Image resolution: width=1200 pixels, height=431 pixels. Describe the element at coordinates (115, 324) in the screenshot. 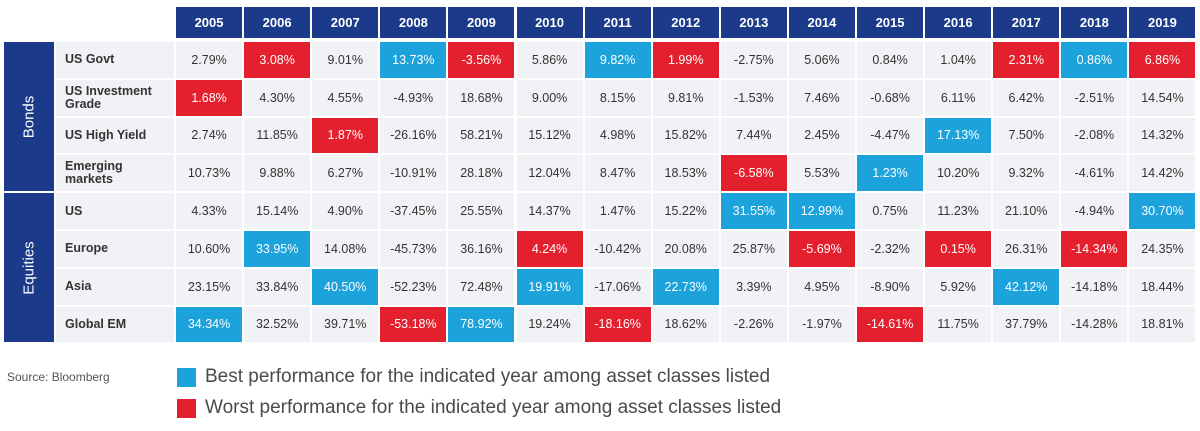

I see `row-label: Global EM` at that location.